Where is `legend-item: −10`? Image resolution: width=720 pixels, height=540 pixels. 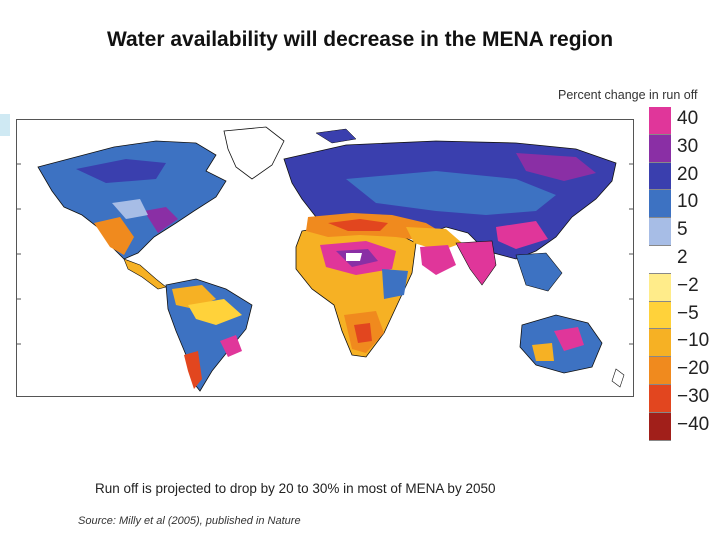
legend-item: −10 is located at coordinates (684, 343).